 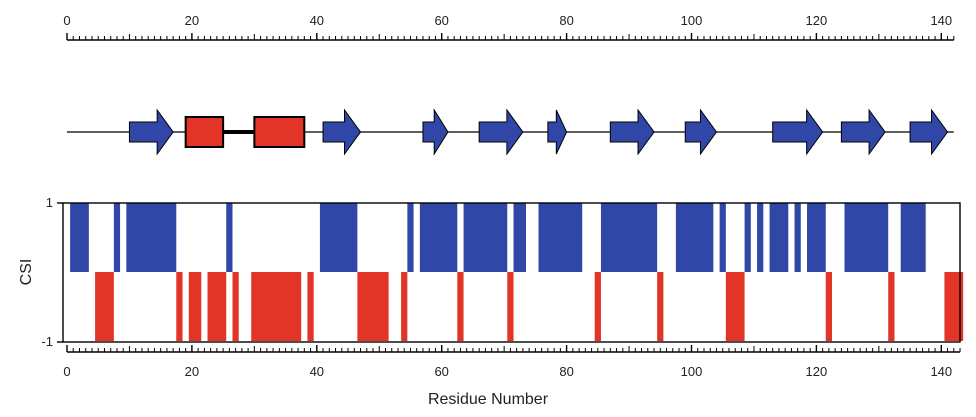 What do you see at coordinates (488, 399) in the screenshot?
I see `x-axis-title: Residue Number` at bounding box center [488, 399].